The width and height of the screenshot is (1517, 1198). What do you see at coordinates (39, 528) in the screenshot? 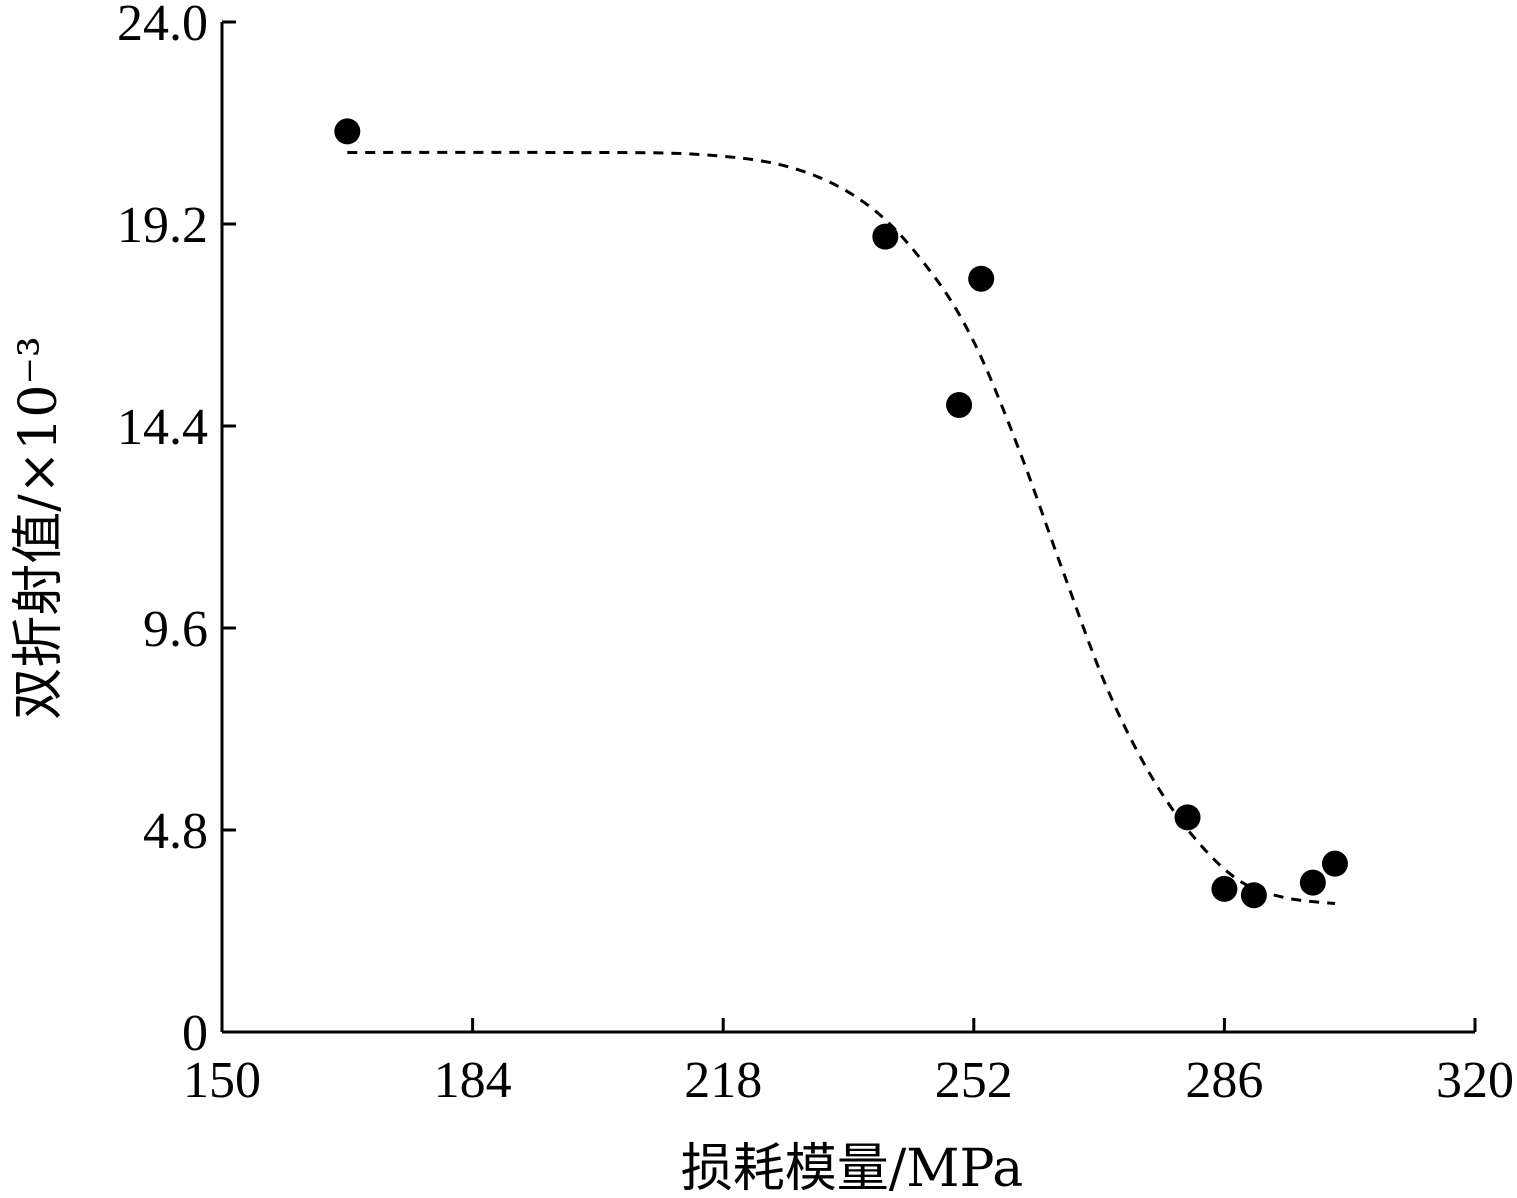
I see `y-axis-title: 双折射值/×10⁻³` at bounding box center [39, 528].